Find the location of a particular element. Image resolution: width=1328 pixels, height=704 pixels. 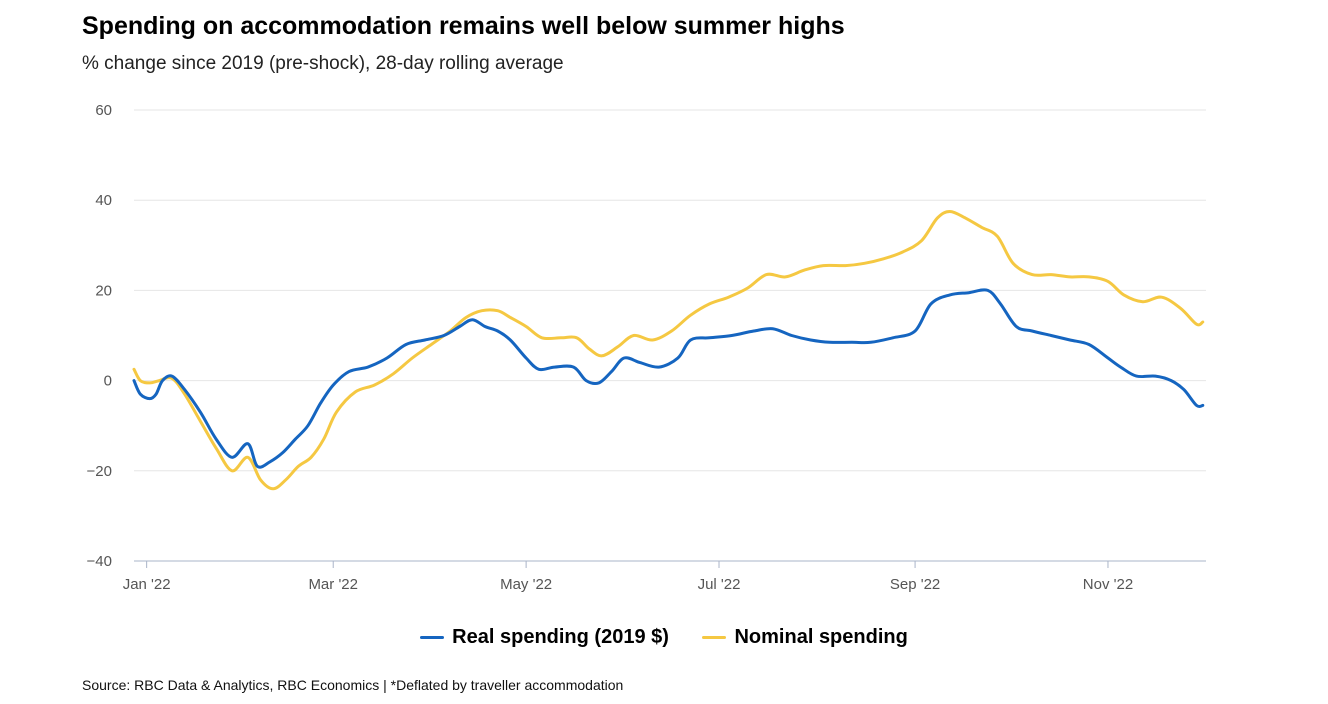

legend-label-nominal: Nominal spending is located at coordinates (821, 637).